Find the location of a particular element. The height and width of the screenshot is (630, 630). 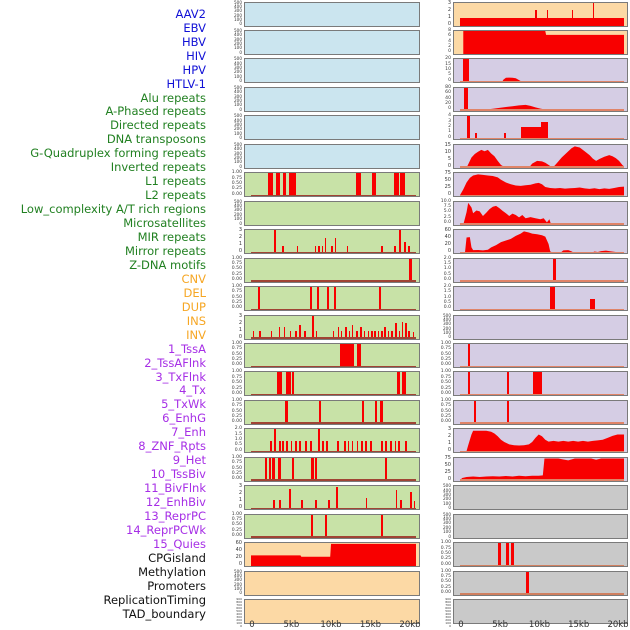

y-tick: 900 is located at coordinates (239, 599).